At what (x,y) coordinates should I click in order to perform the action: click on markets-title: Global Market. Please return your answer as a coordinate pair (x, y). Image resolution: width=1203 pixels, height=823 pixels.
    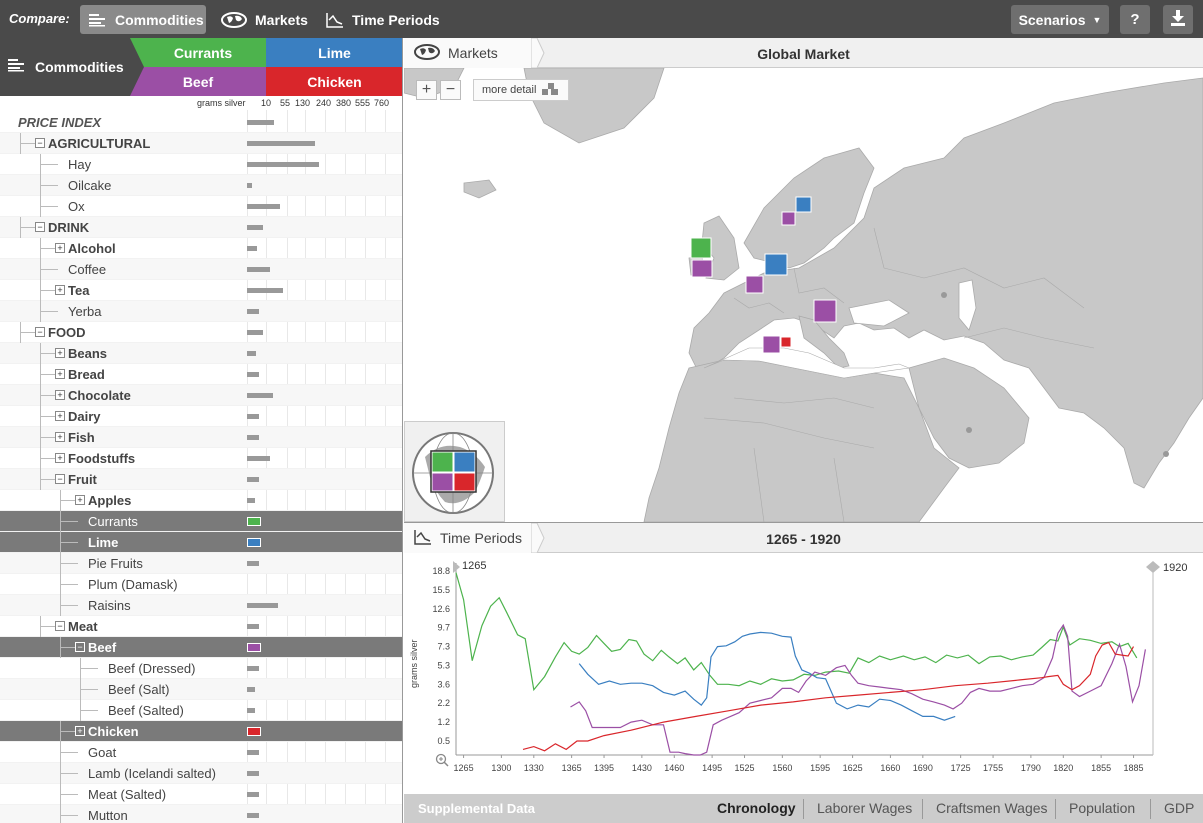
    Looking at the image, I should click on (803, 54).